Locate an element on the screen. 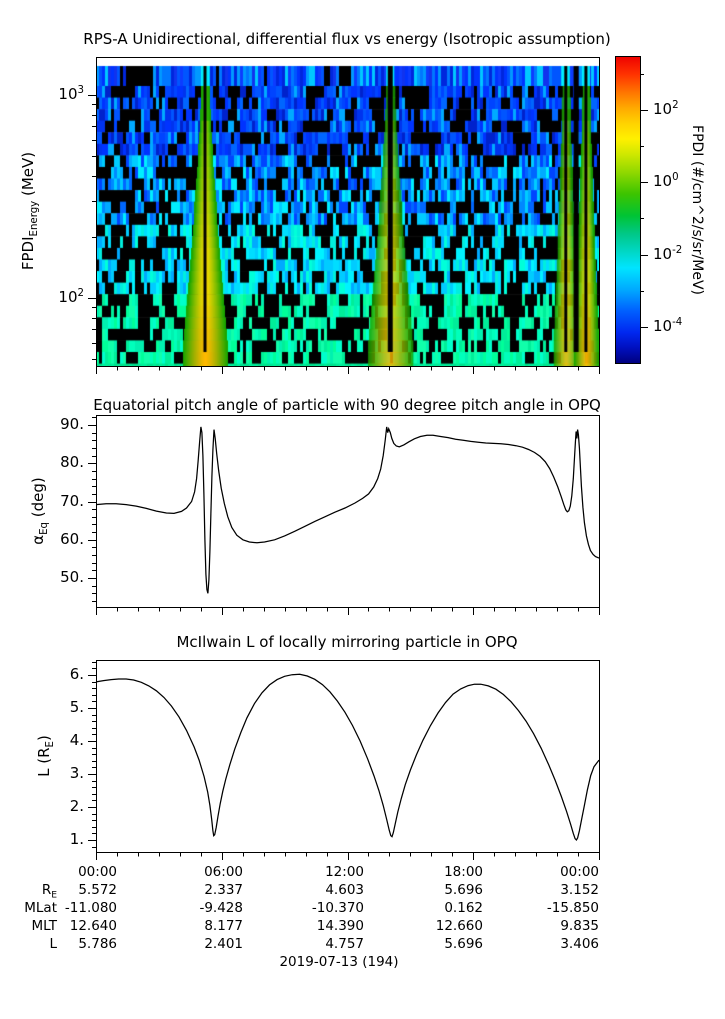  footer-value: 3.406 is located at coordinates (579, 944).